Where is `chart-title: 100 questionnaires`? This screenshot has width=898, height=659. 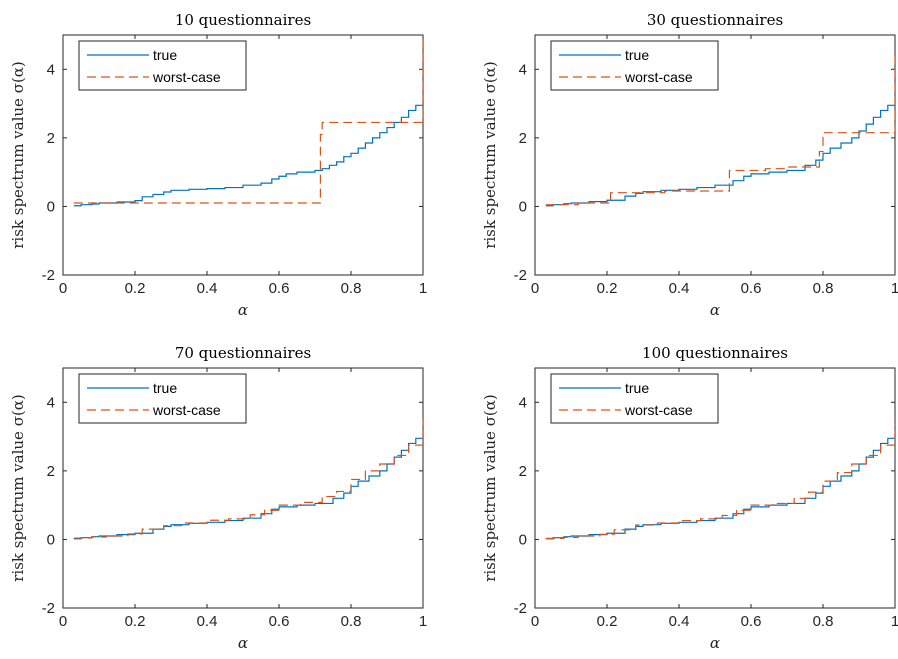
chart-title: 100 questionnaires is located at coordinates (715, 353).